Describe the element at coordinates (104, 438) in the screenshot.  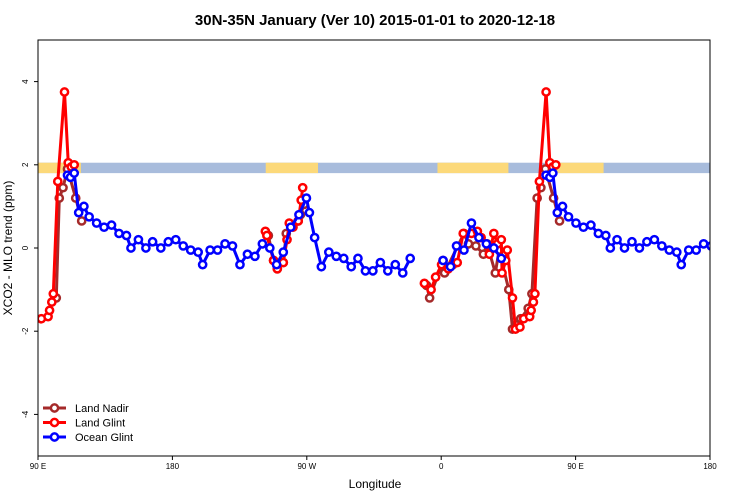
I see `legend-label: Ocean Glint` at that location.